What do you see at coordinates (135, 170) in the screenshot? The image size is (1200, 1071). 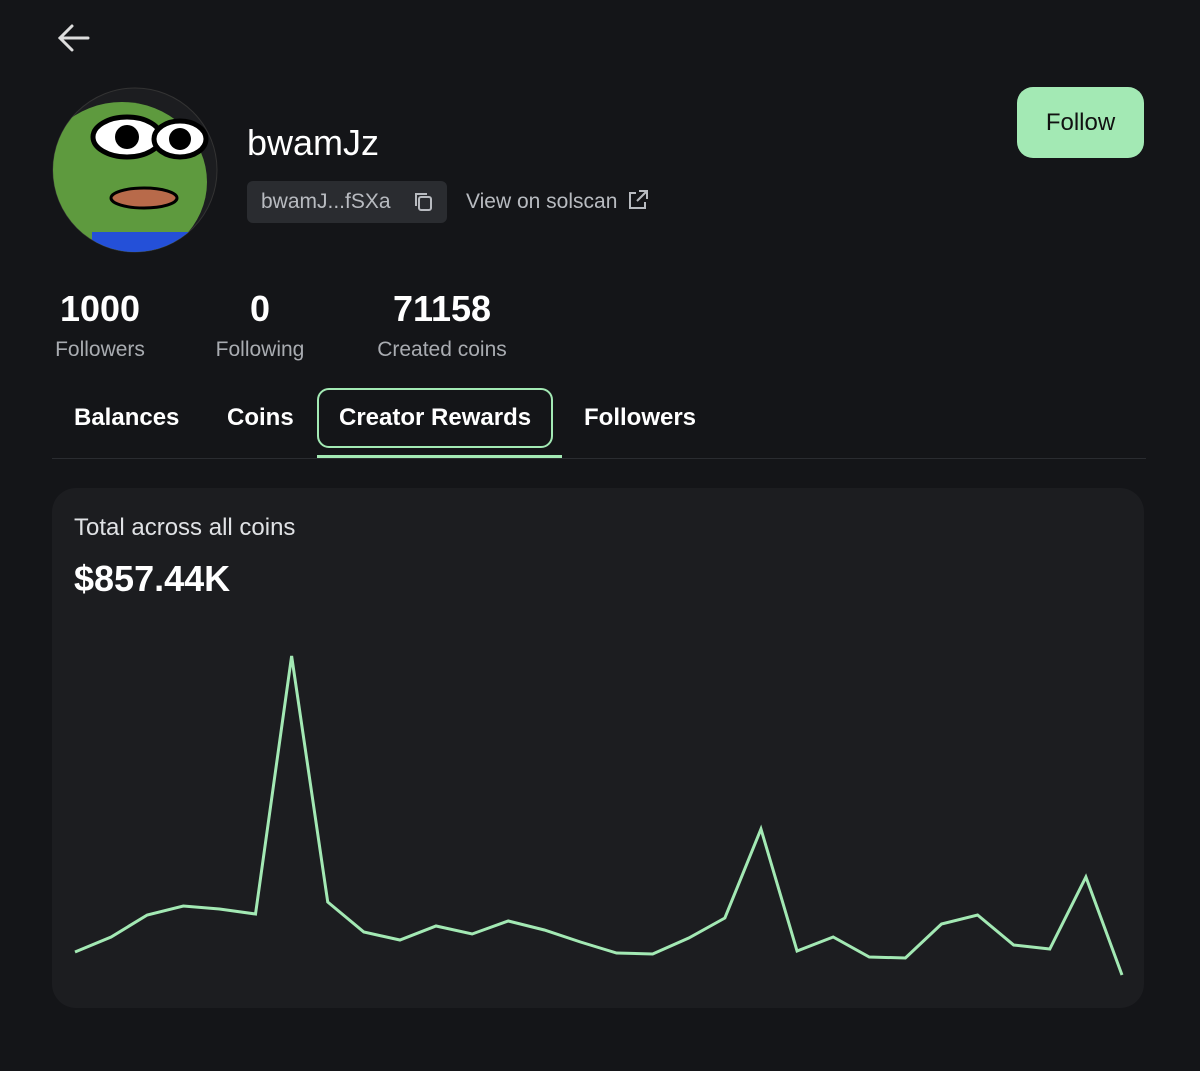 I see `avatar` at bounding box center [135, 170].